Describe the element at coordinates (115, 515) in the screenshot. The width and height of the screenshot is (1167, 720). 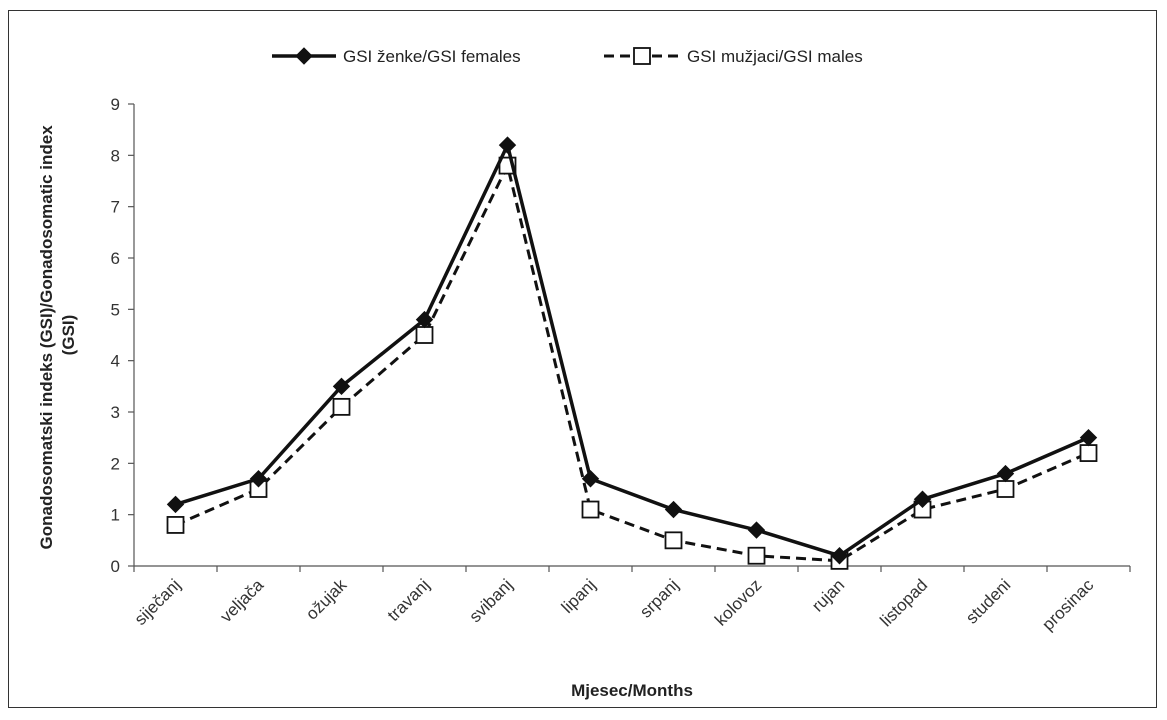
I see `y-tick-label: 1` at that location.